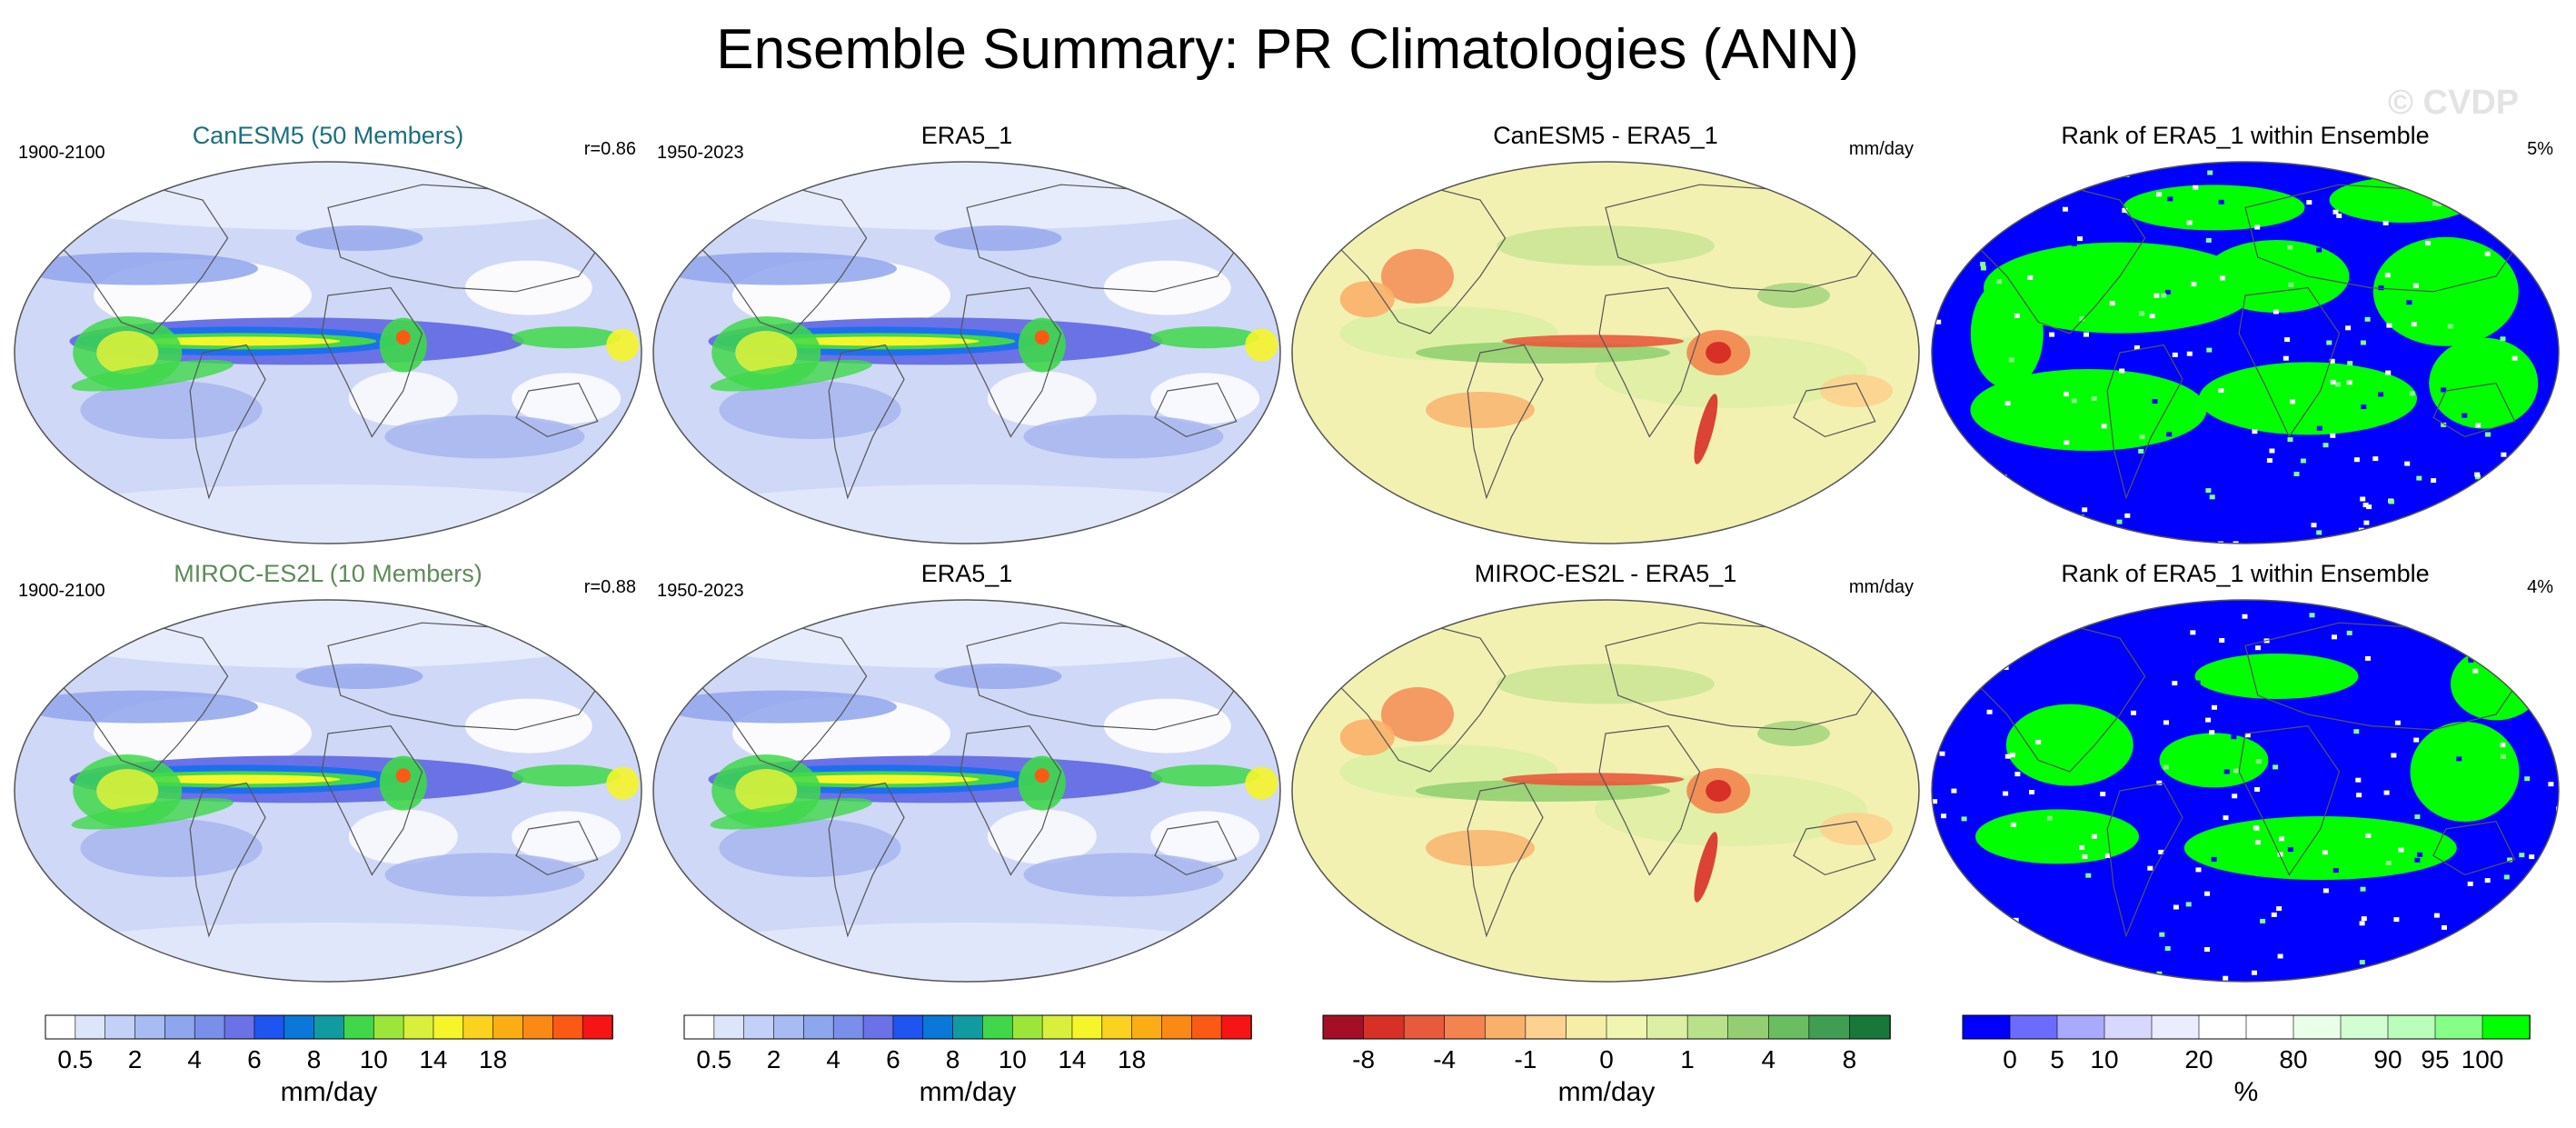  What do you see at coordinates (493, 1059) in the screenshot?
I see `colorbar-tick-label: 18` at bounding box center [493, 1059].